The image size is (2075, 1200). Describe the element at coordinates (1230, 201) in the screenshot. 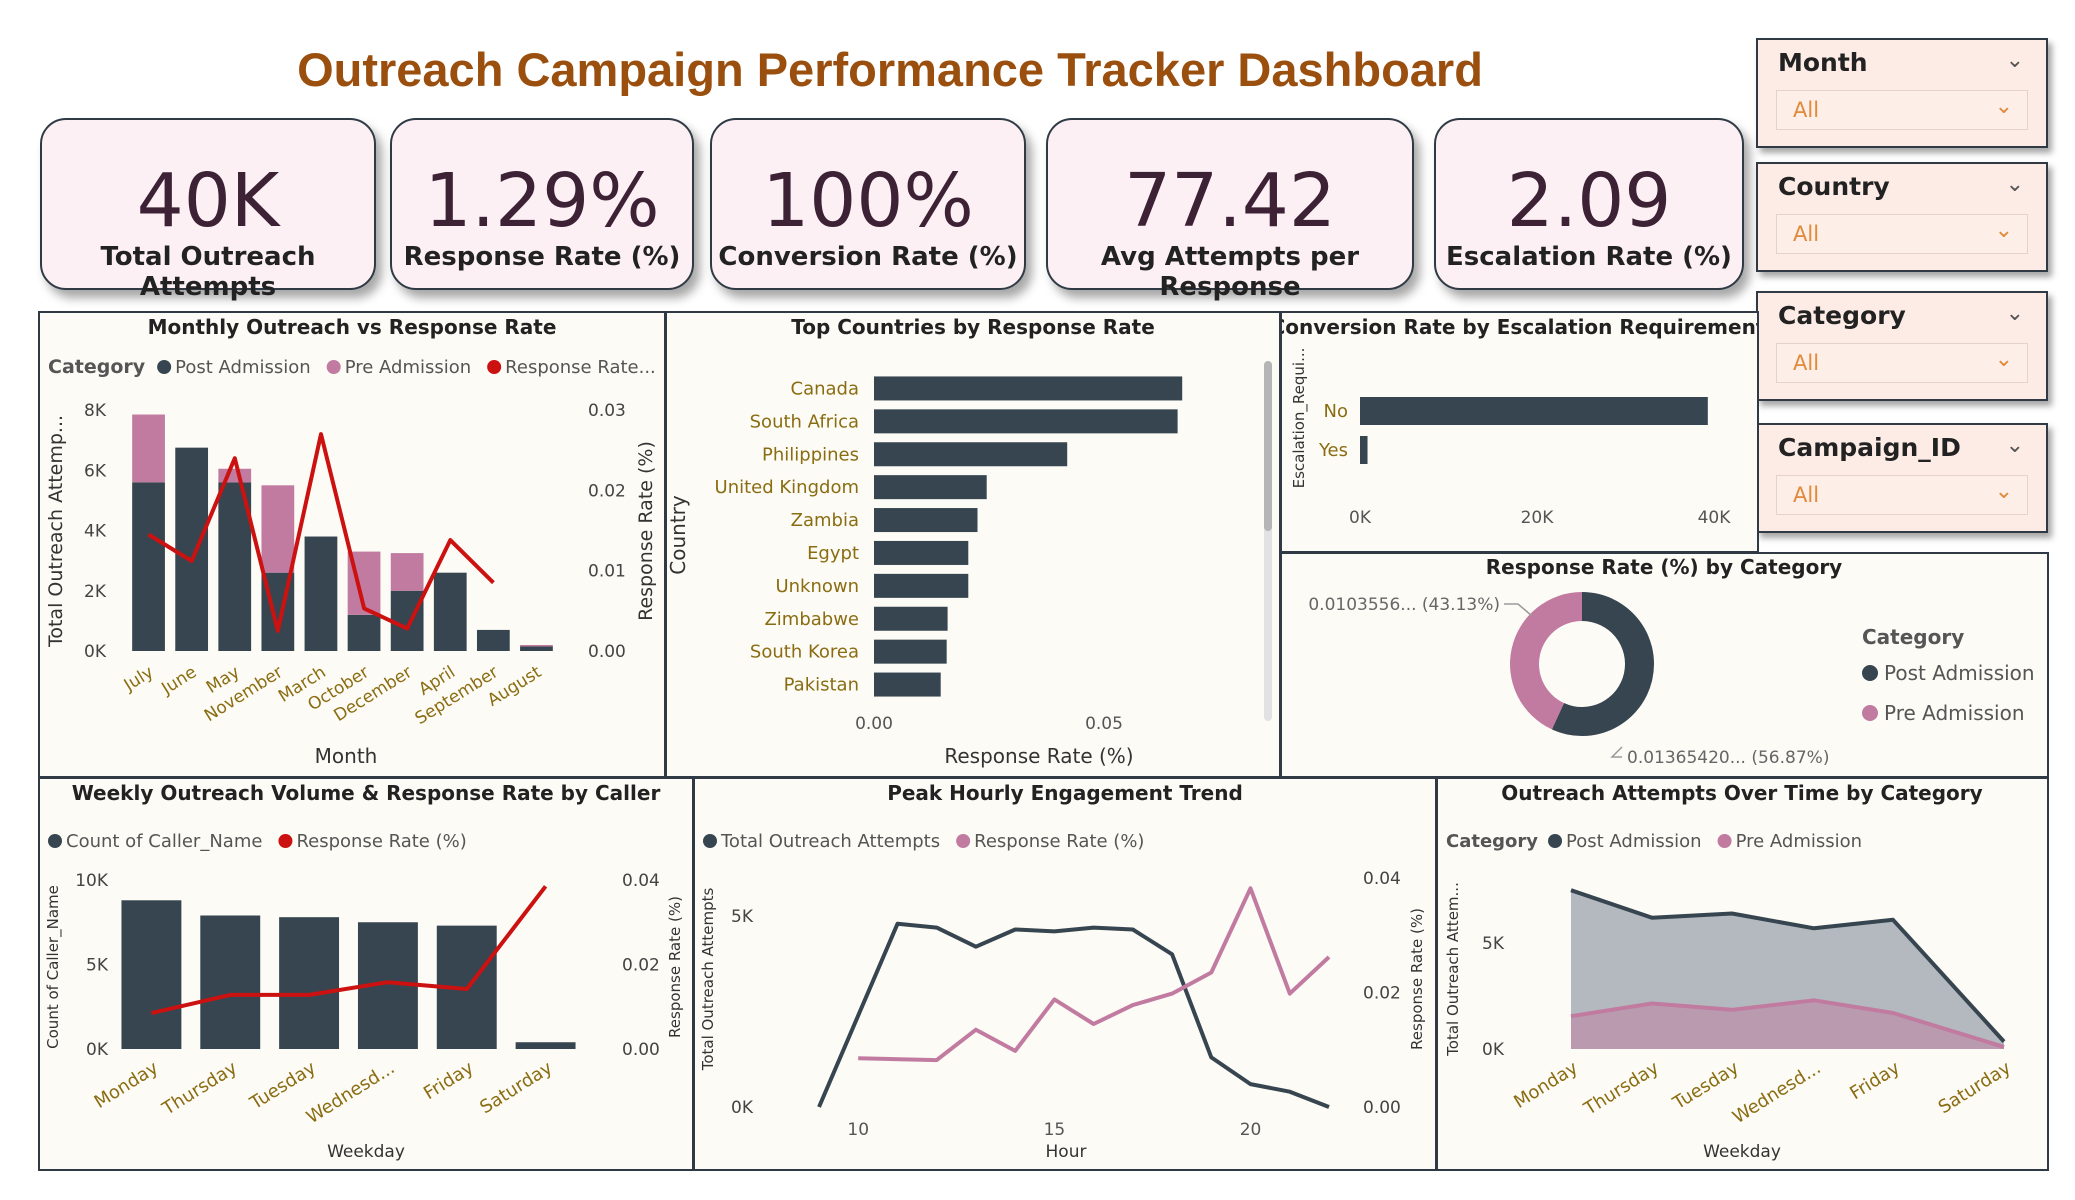

I see `kpi-value: 77.42` at that location.